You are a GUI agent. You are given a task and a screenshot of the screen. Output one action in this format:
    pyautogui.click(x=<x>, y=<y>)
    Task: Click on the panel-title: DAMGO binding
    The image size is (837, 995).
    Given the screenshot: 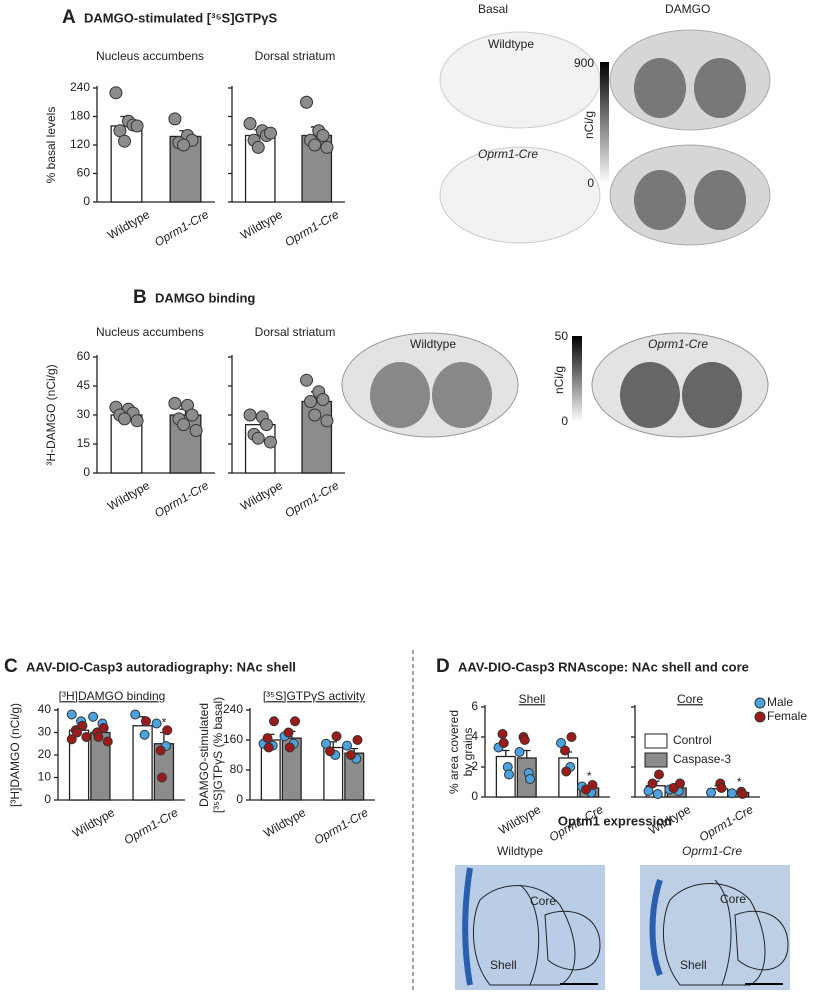 What is the action you would take?
    pyautogui.click(x=205, y=297)
    